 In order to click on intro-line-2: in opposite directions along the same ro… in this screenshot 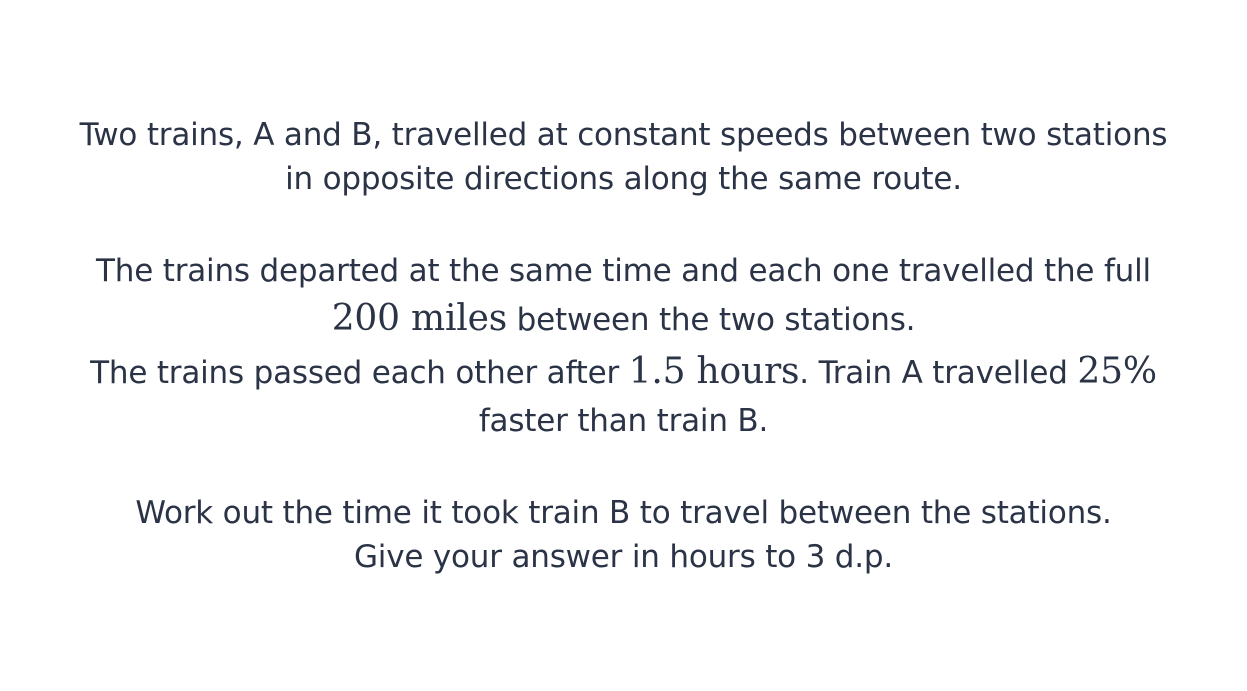, I will do `click(623, 179)`.